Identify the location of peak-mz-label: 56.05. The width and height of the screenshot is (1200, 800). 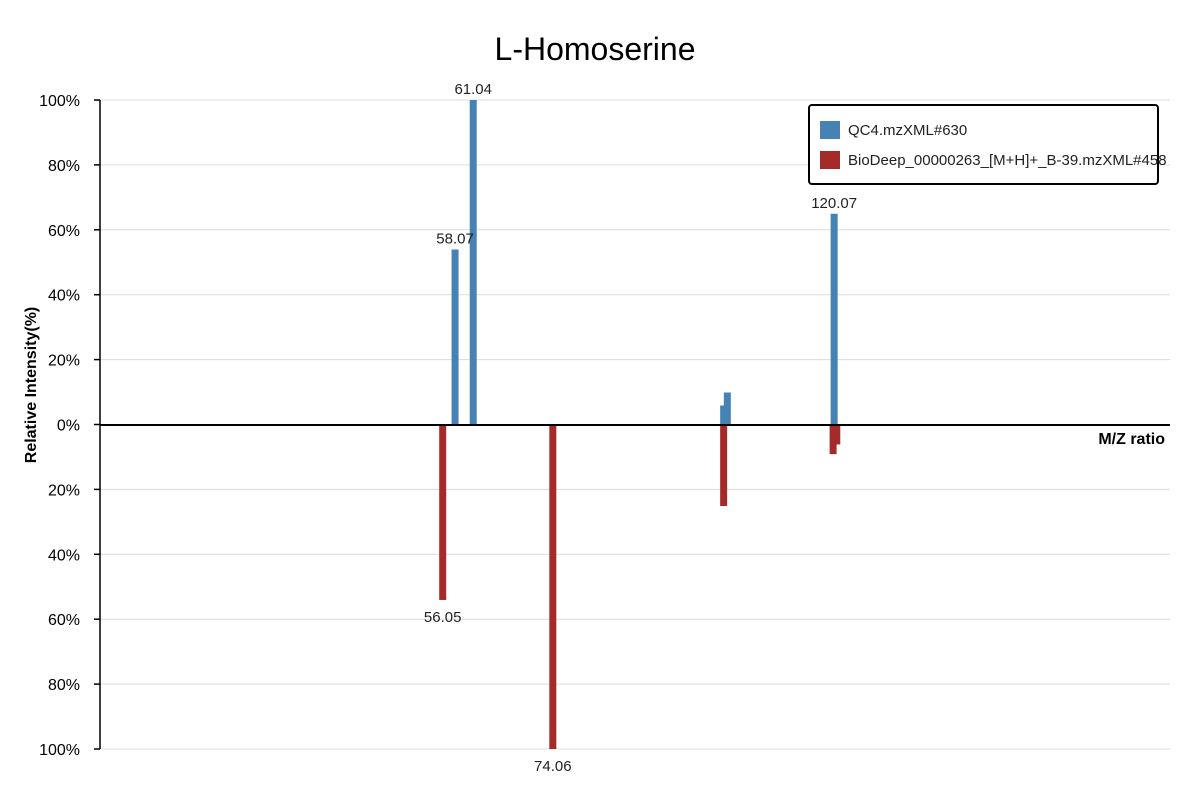
(443, 617).